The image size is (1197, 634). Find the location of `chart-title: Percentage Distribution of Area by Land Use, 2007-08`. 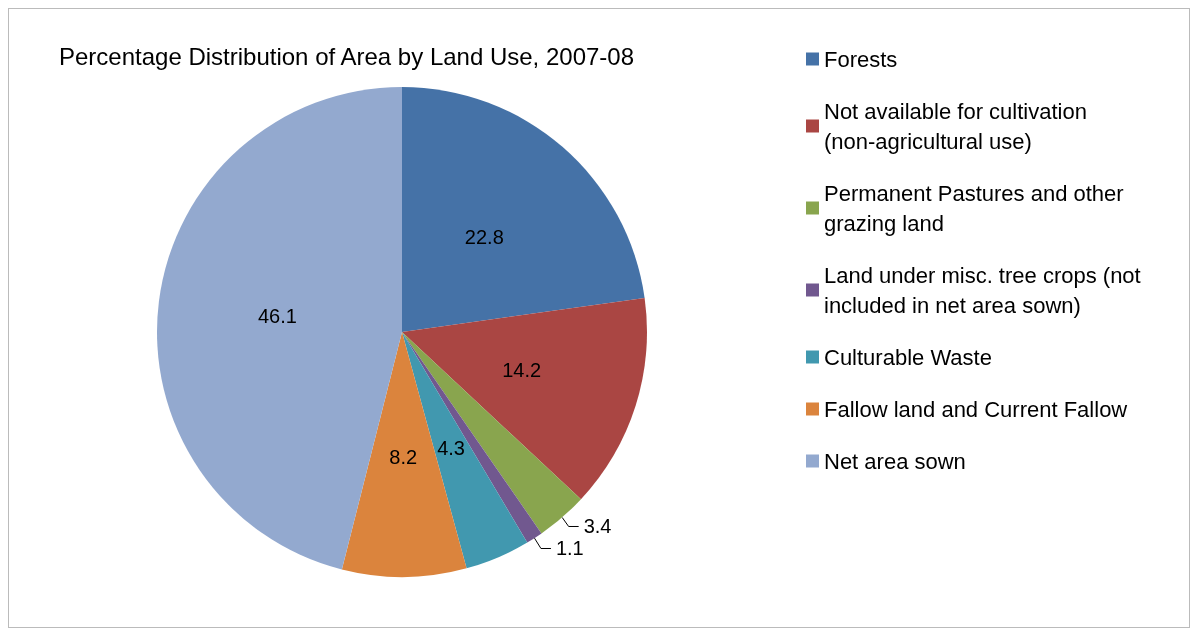

chart-title: Percentage Distribution of Area by Land Use, 2007-08 is located at coordinates (347, 56).